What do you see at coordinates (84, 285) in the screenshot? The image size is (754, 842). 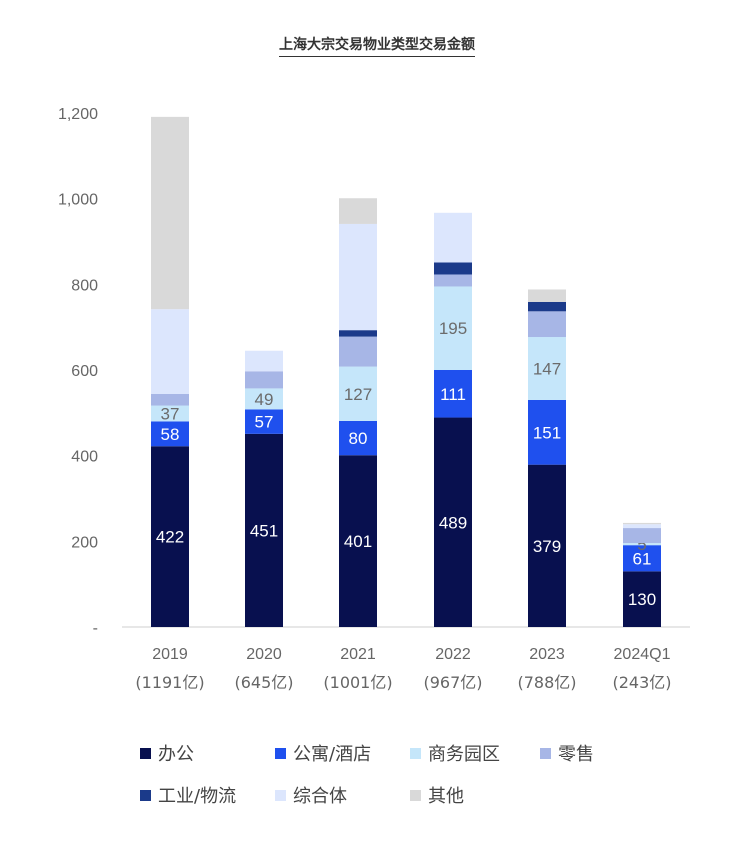 I see `y-tick-label: 800` at bounding box center [84, 285].